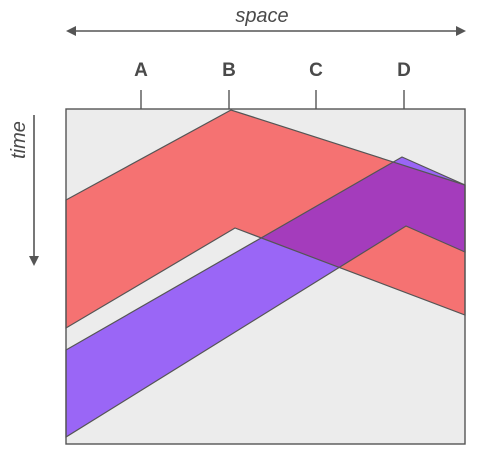 The width and height of the screenshot is (488, 453). What do you see at coordinates (261, 16) in the screenshot?
I see `space-axis-label: space` at bounding box center [261, 16].